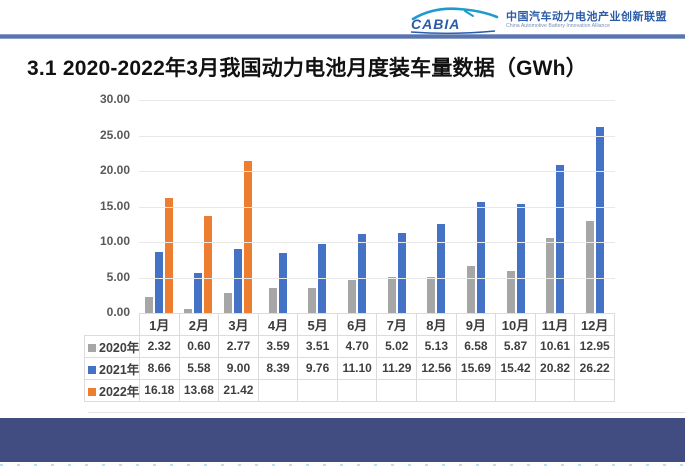 This screenshot has height=469, width=685. I want to click on bar-2020年-11月, so click(550, 275).